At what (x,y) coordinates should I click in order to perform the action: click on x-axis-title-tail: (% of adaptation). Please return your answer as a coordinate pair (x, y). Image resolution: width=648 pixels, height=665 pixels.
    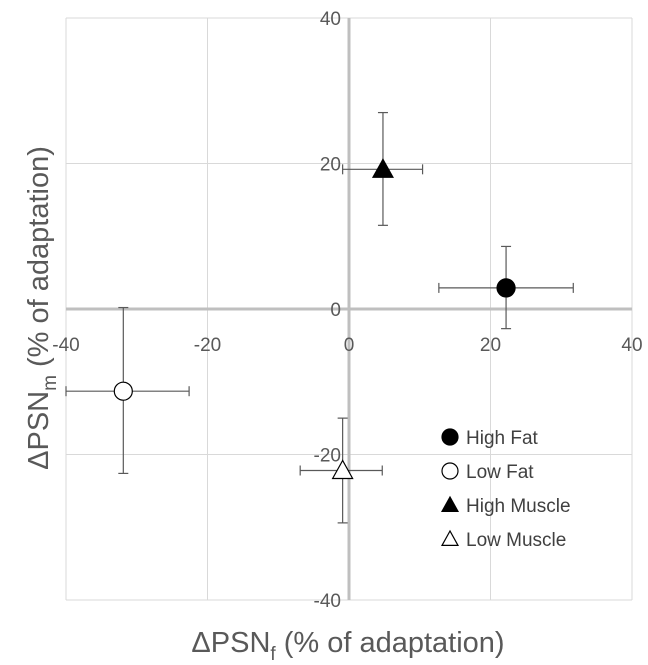
    Looking at the image, I should click on (390, 643).